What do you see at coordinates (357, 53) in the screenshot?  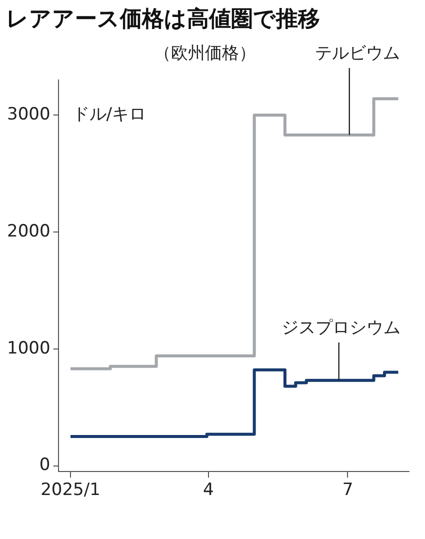 I see `text: テルビウム` at bounding box center [357, 53].